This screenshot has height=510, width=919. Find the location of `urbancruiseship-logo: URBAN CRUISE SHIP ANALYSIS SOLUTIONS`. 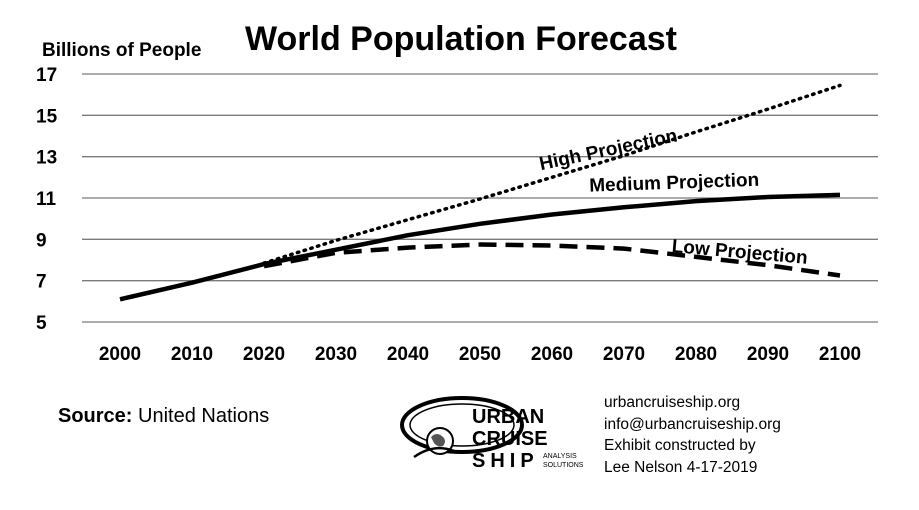

urbancruiseship-logo: URBAN CRUISE SHIP ANALYSIS SOLUTIONS is located at coordinates (492, 434).